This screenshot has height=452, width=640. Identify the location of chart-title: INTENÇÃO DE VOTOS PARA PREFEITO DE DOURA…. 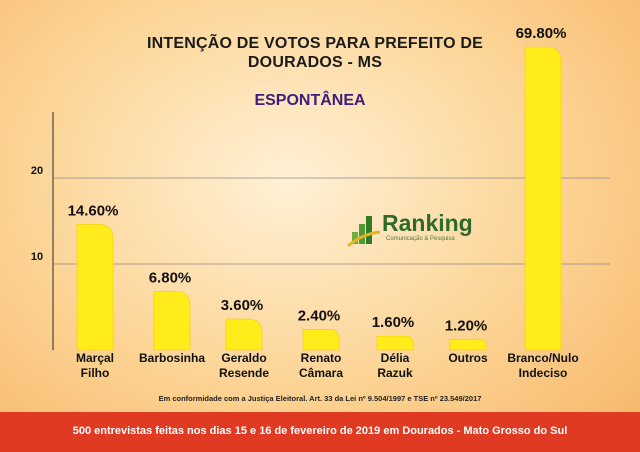
(315, 53).